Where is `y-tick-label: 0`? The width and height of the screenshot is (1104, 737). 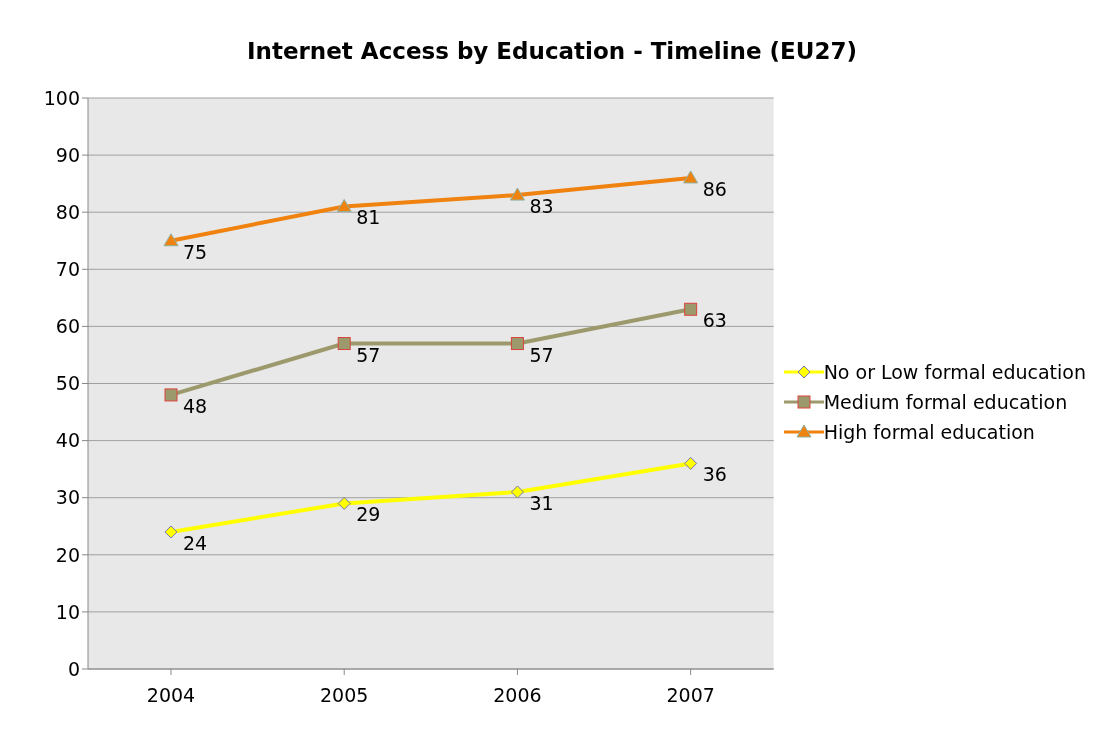 y-tick-label: 0 is located at coordinates (73, 668).